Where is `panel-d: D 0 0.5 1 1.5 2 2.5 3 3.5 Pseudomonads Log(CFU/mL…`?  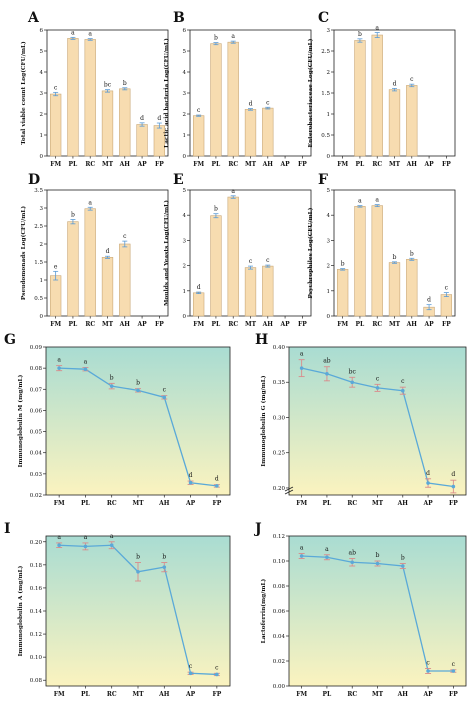 panel-d: D 0 0.5 1 1.5 2 2.5 3 3.5 Pseudomonads Log(CFU/mL… is located at coordinates (94, 250).